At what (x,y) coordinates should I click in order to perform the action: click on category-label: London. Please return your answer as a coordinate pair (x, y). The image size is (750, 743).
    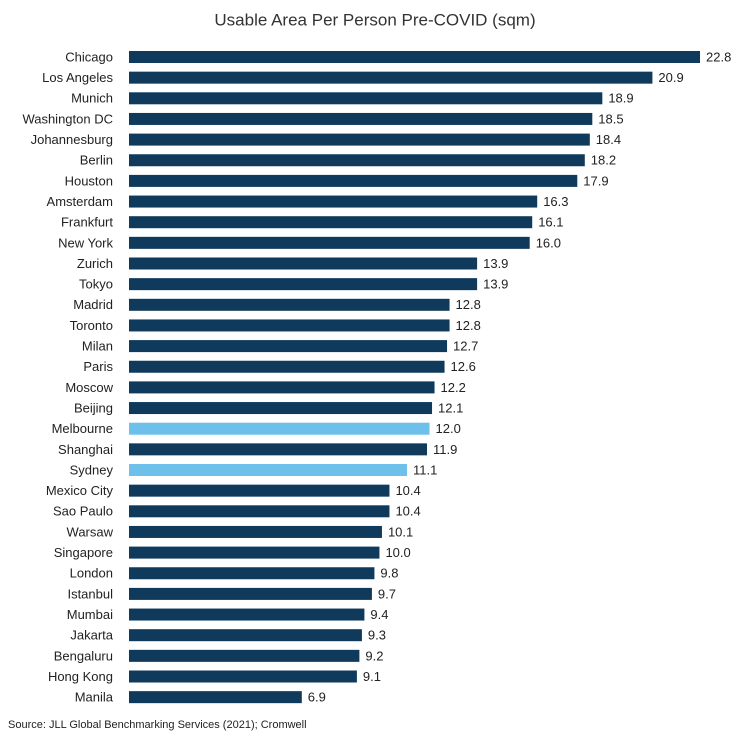
    Looking at the image, I should click on (91, 573).